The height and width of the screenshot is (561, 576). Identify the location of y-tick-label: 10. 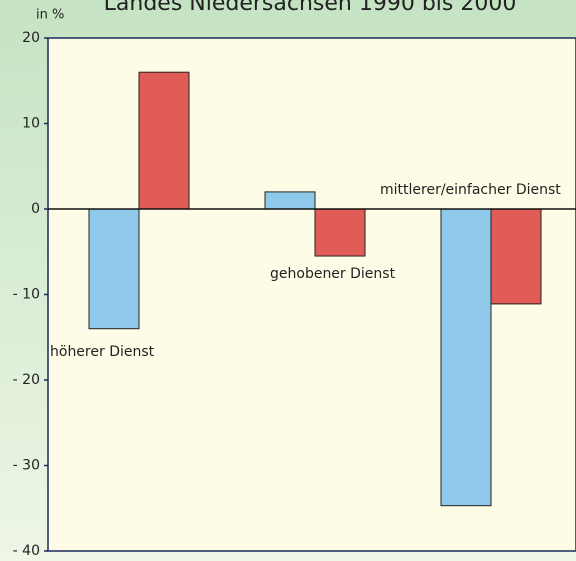
(31, 124).